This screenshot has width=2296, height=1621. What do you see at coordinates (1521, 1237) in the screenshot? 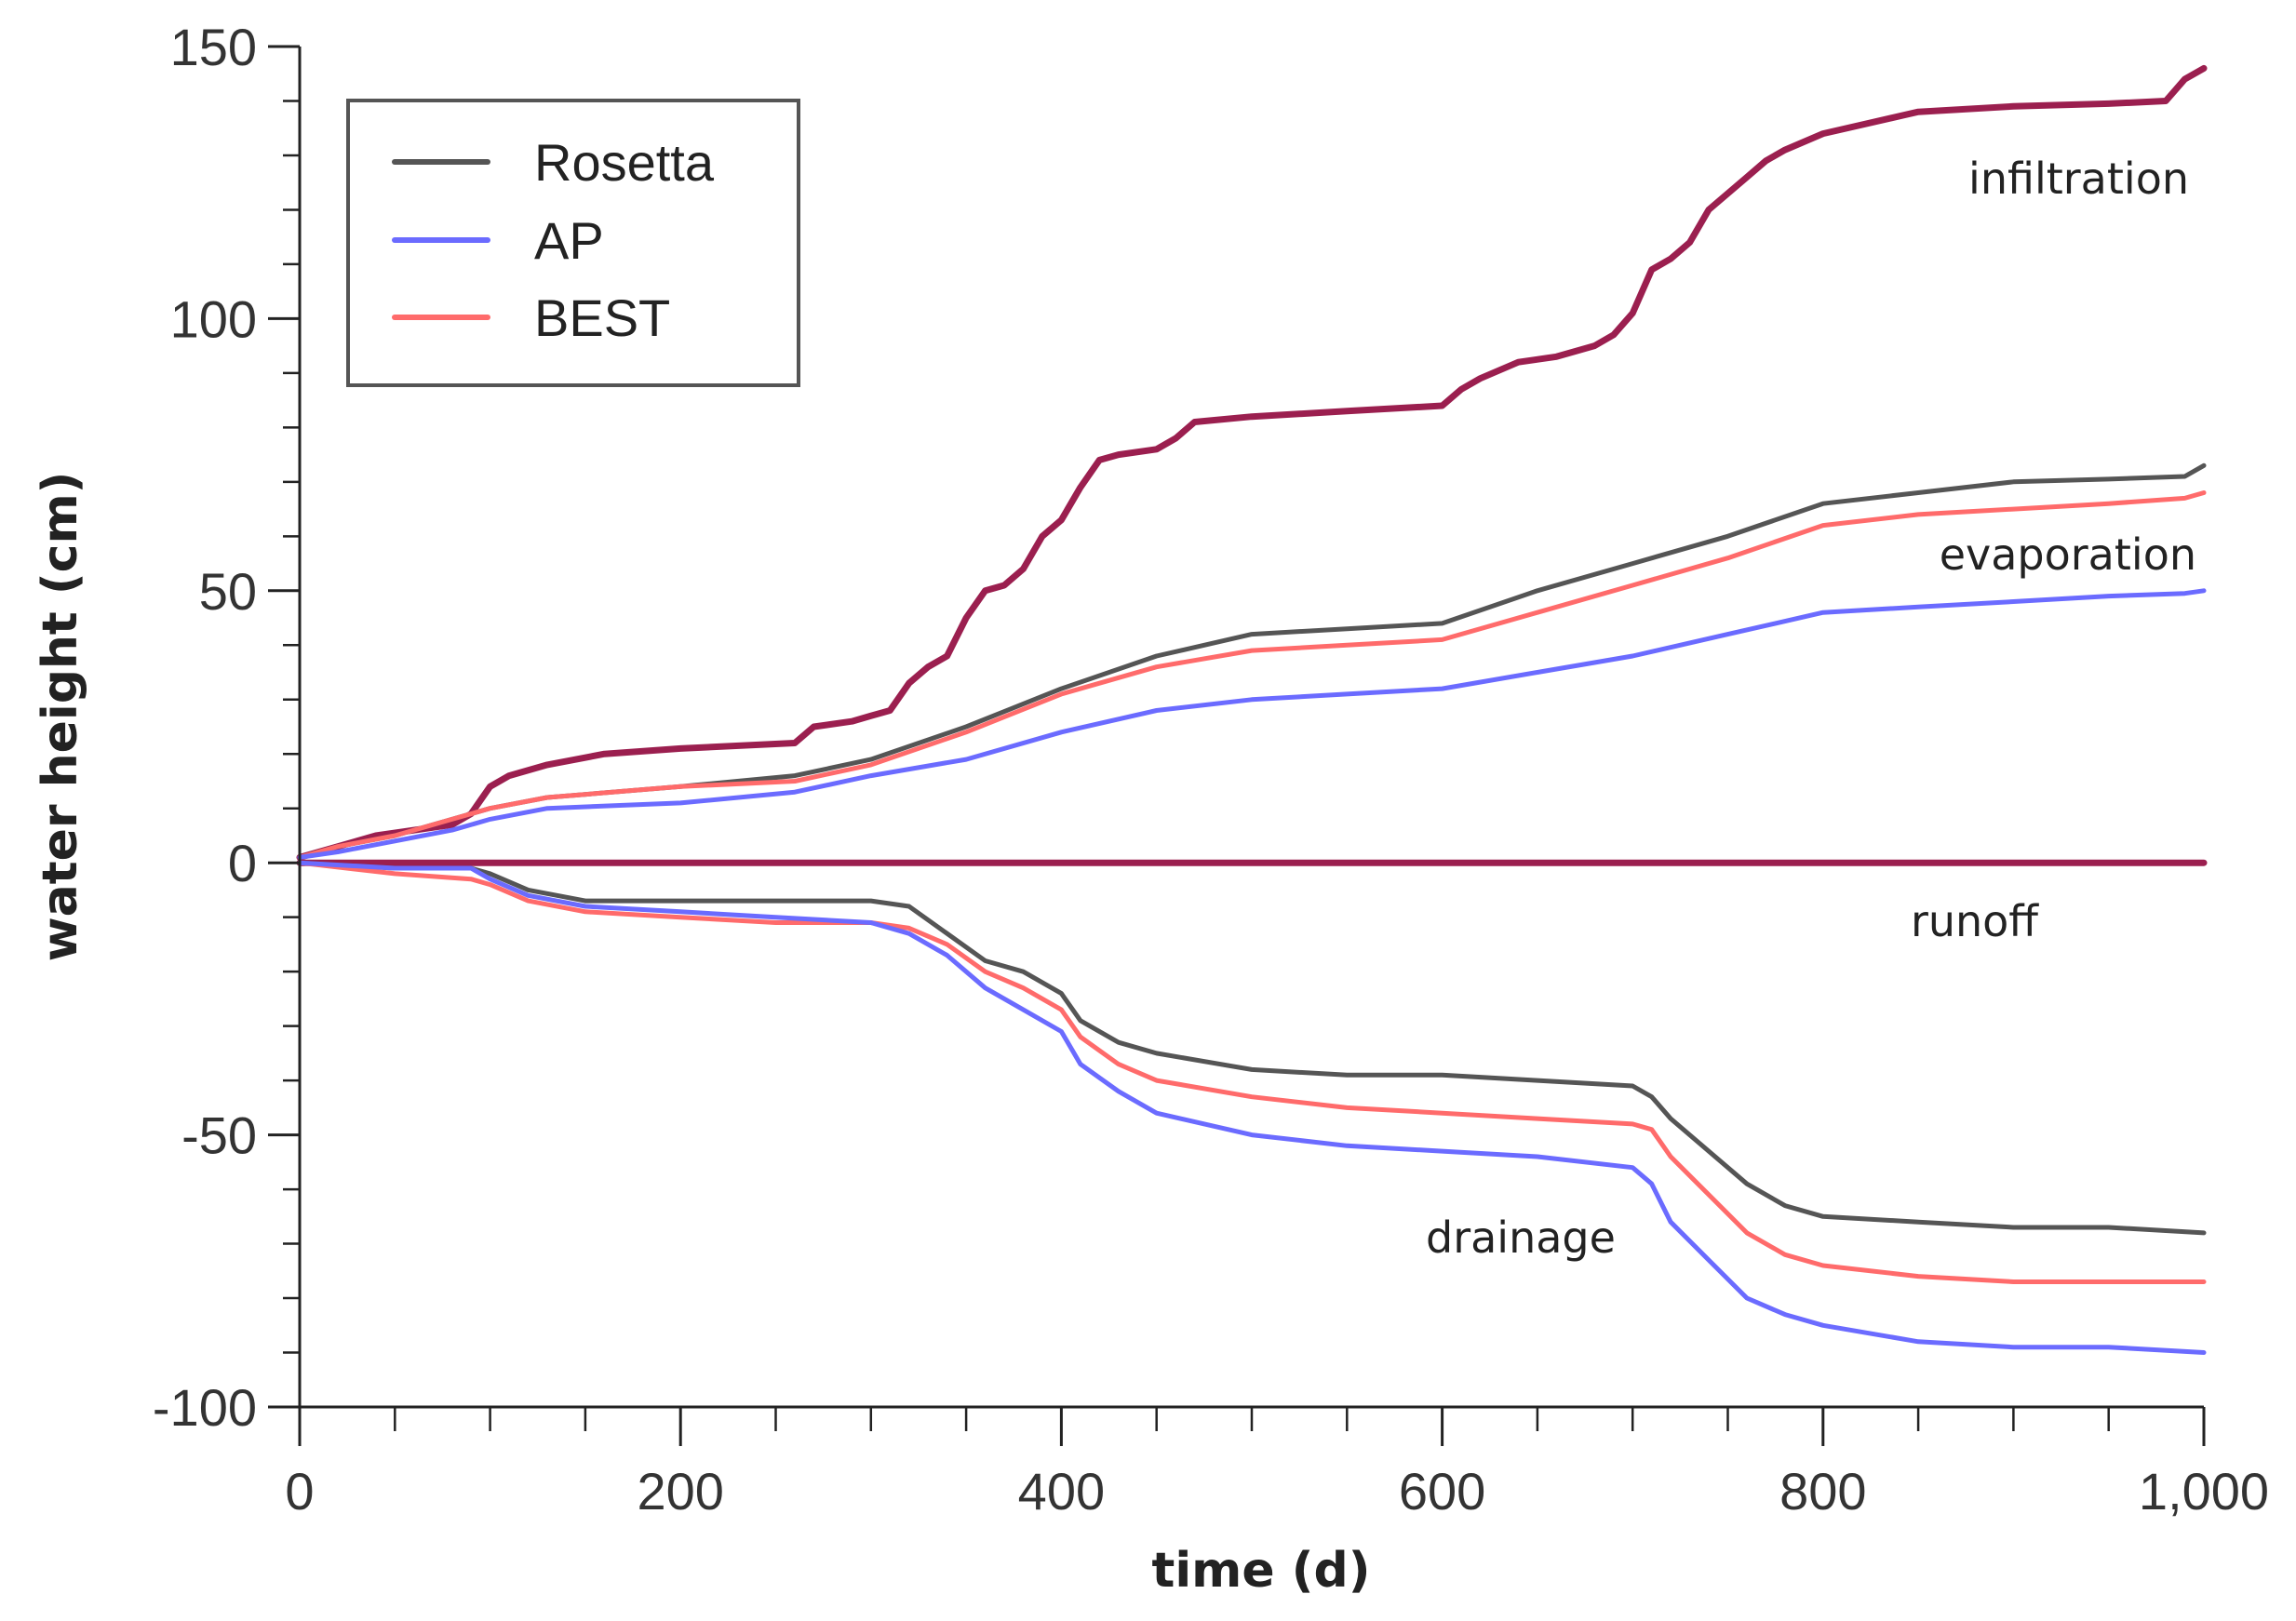
I see `annotation-drainage: drainage` at bounding box center [1521, 1237].